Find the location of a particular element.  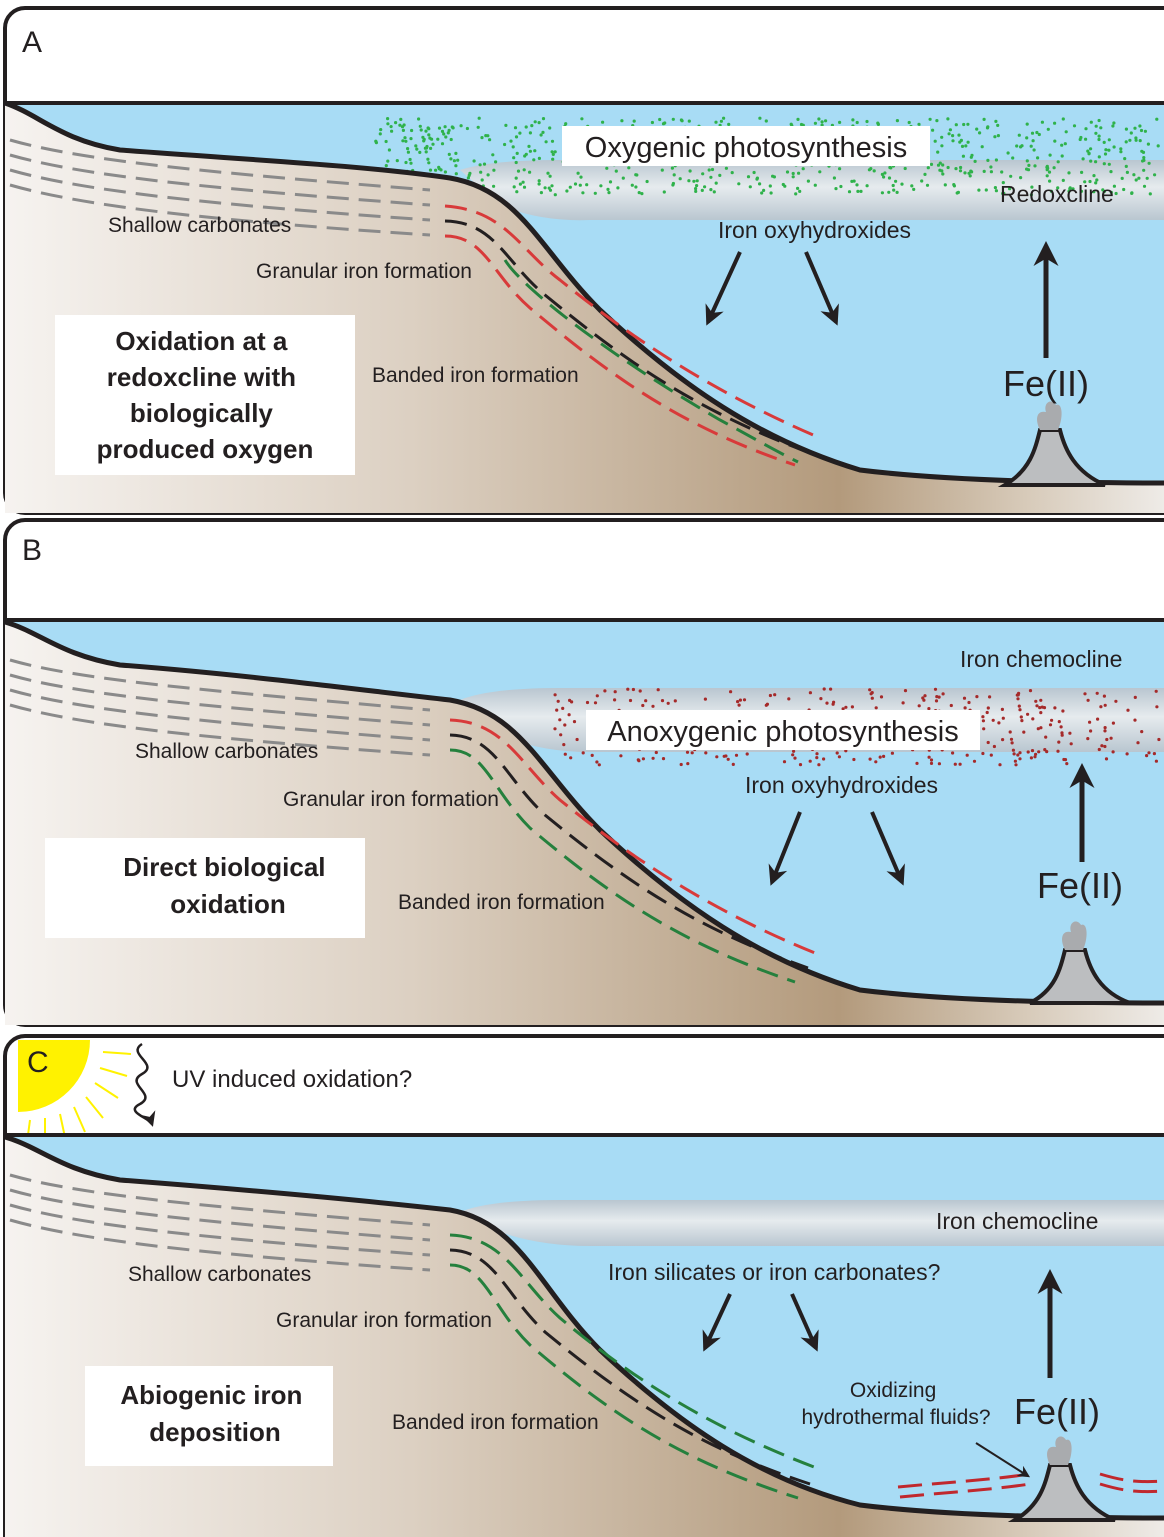

panel-a-shallow-label: Shallow carbonates is located at coordinates (199, 225).